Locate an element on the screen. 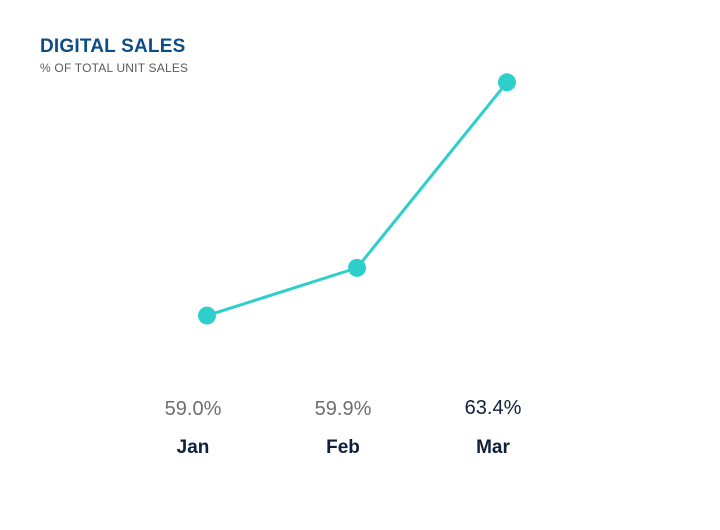  category-label-mar: Mar is located at coordinates (493, 447).